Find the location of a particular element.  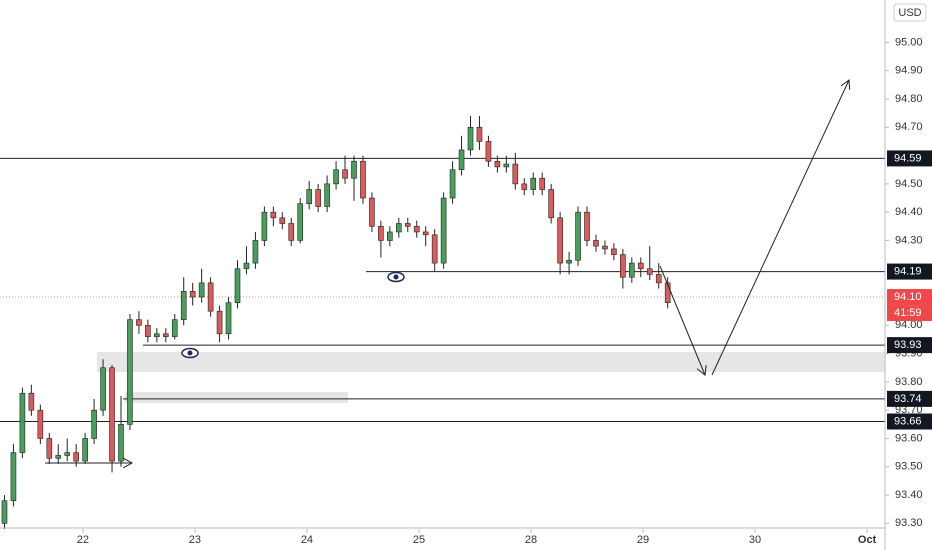

y-tick-label: 93.40 is located at coordinates (909, 495).